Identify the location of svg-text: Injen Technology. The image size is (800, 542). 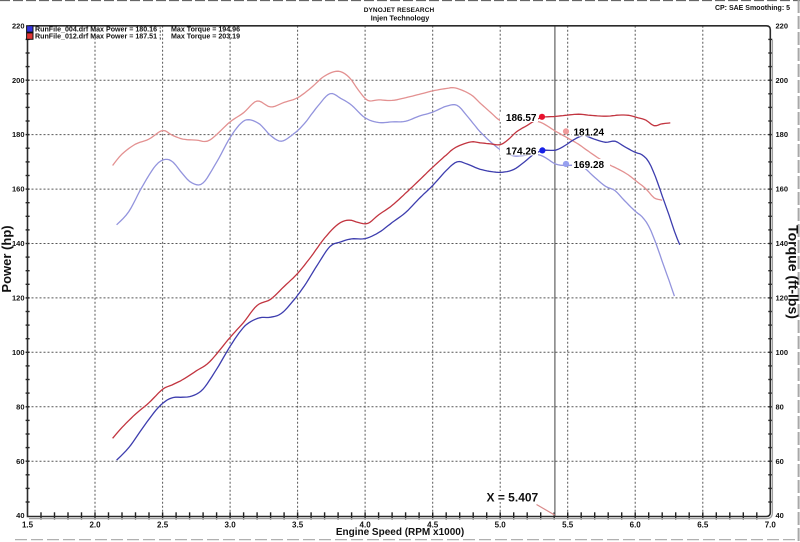
(400, 18).